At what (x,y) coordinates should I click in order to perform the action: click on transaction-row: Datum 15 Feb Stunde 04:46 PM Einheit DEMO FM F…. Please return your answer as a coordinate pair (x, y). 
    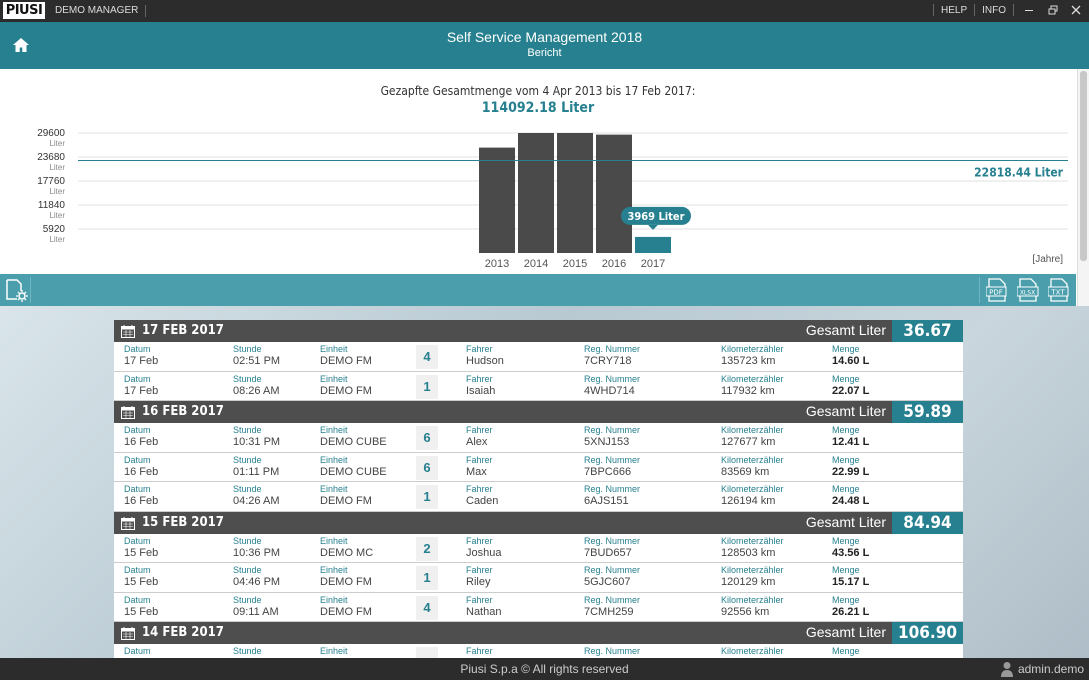
    Looking at the image, I should click on (538, 578).